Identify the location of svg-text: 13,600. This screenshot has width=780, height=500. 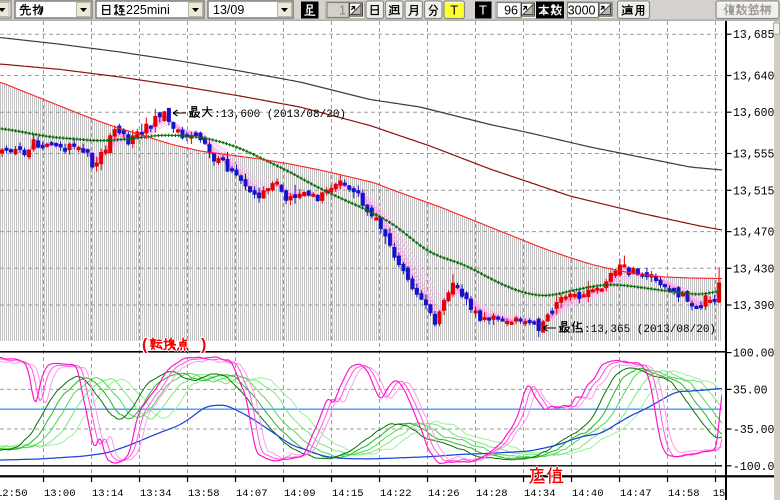
(754, 113).